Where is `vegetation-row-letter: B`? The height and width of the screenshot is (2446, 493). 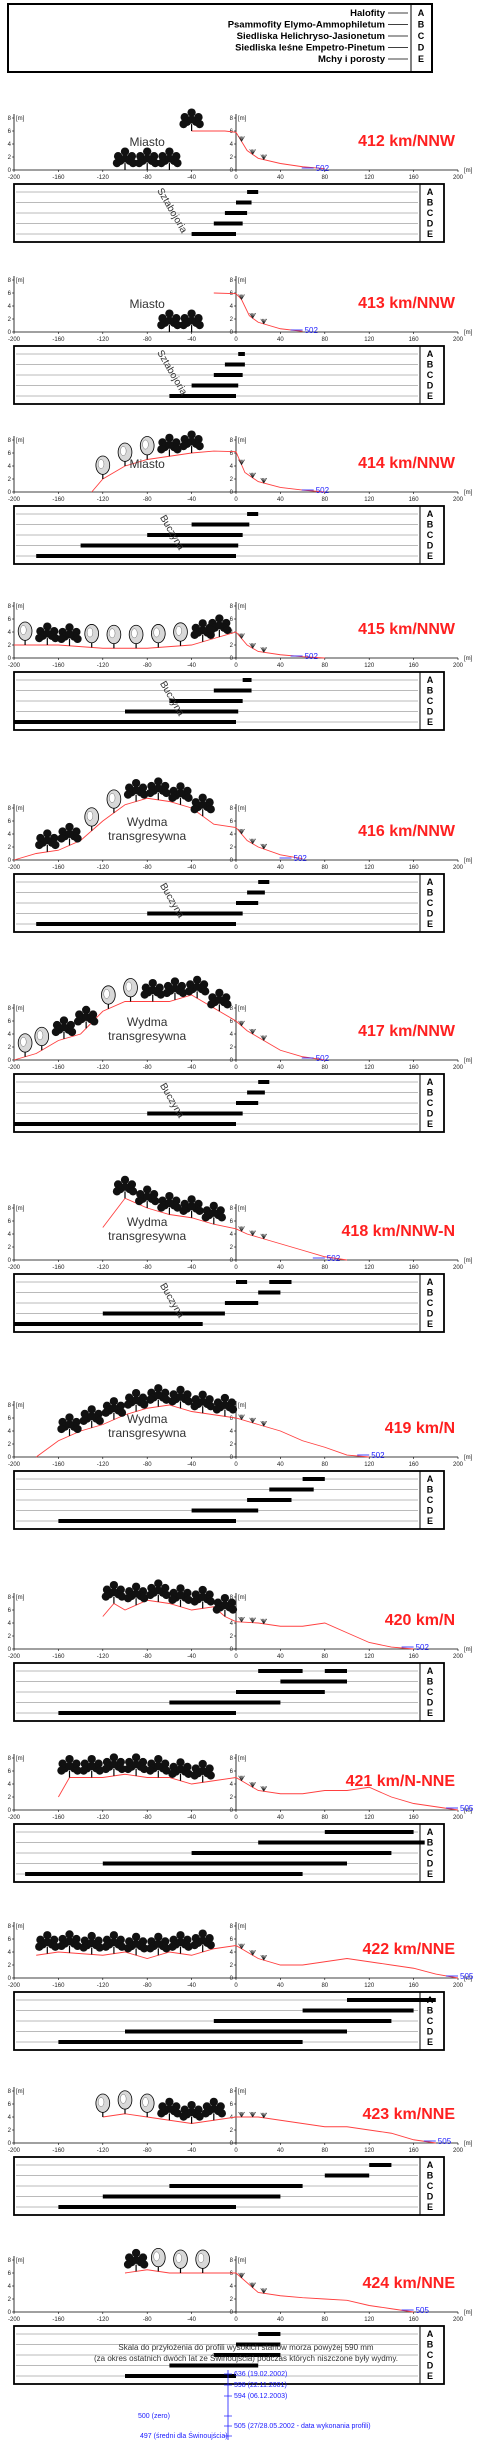
vegetation-row-letter: B is located at coordinates (430, 365).